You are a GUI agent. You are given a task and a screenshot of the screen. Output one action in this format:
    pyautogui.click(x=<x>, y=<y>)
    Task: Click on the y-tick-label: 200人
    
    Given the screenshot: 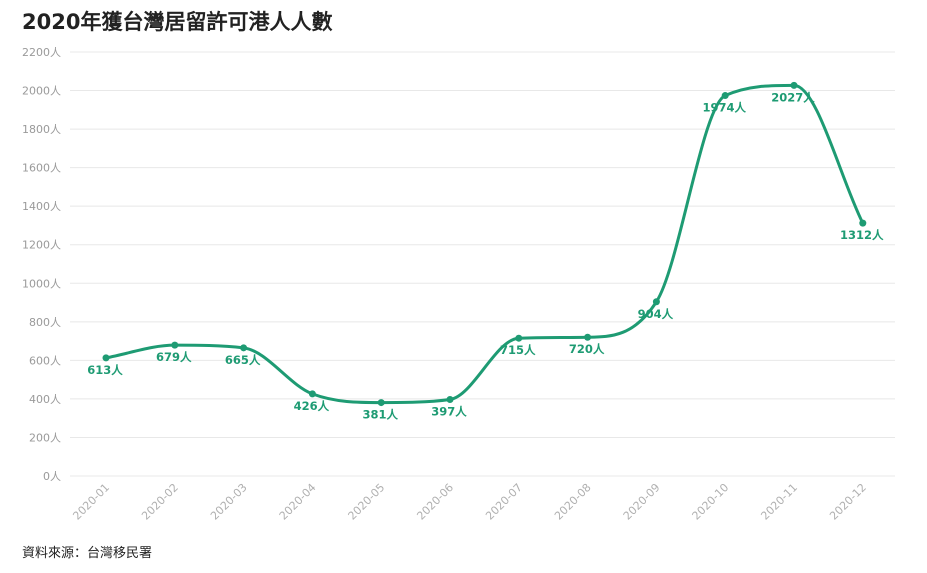 What is the action you would take?
    pyautogui.click(x=45, y=437)
    